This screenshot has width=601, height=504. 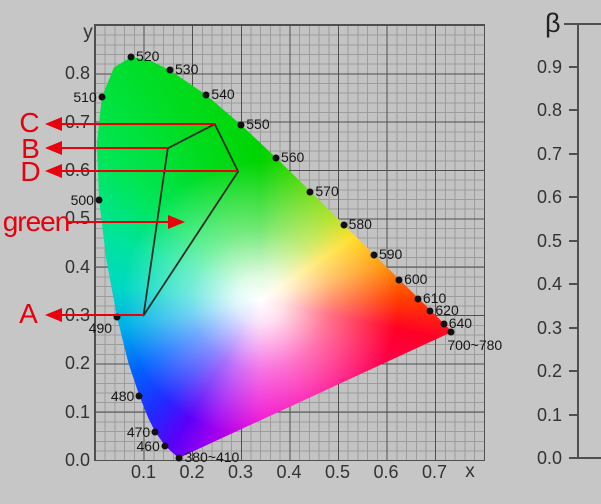 What do you see at coordinates (122, 395) in the screenshot?
I see `locus-label-480: 480` at bounding box center [122, 395].